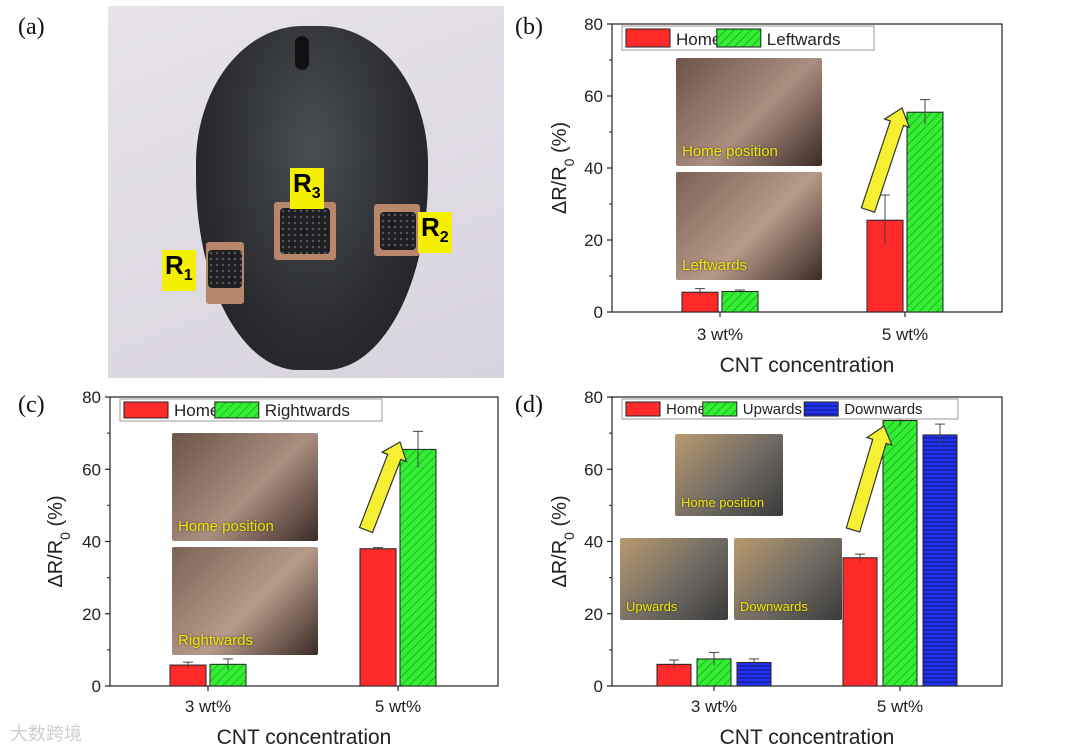  Describe the element at coordinates (245, 487) in the screenshot. I see `inset-c-home: Home position` at that location.